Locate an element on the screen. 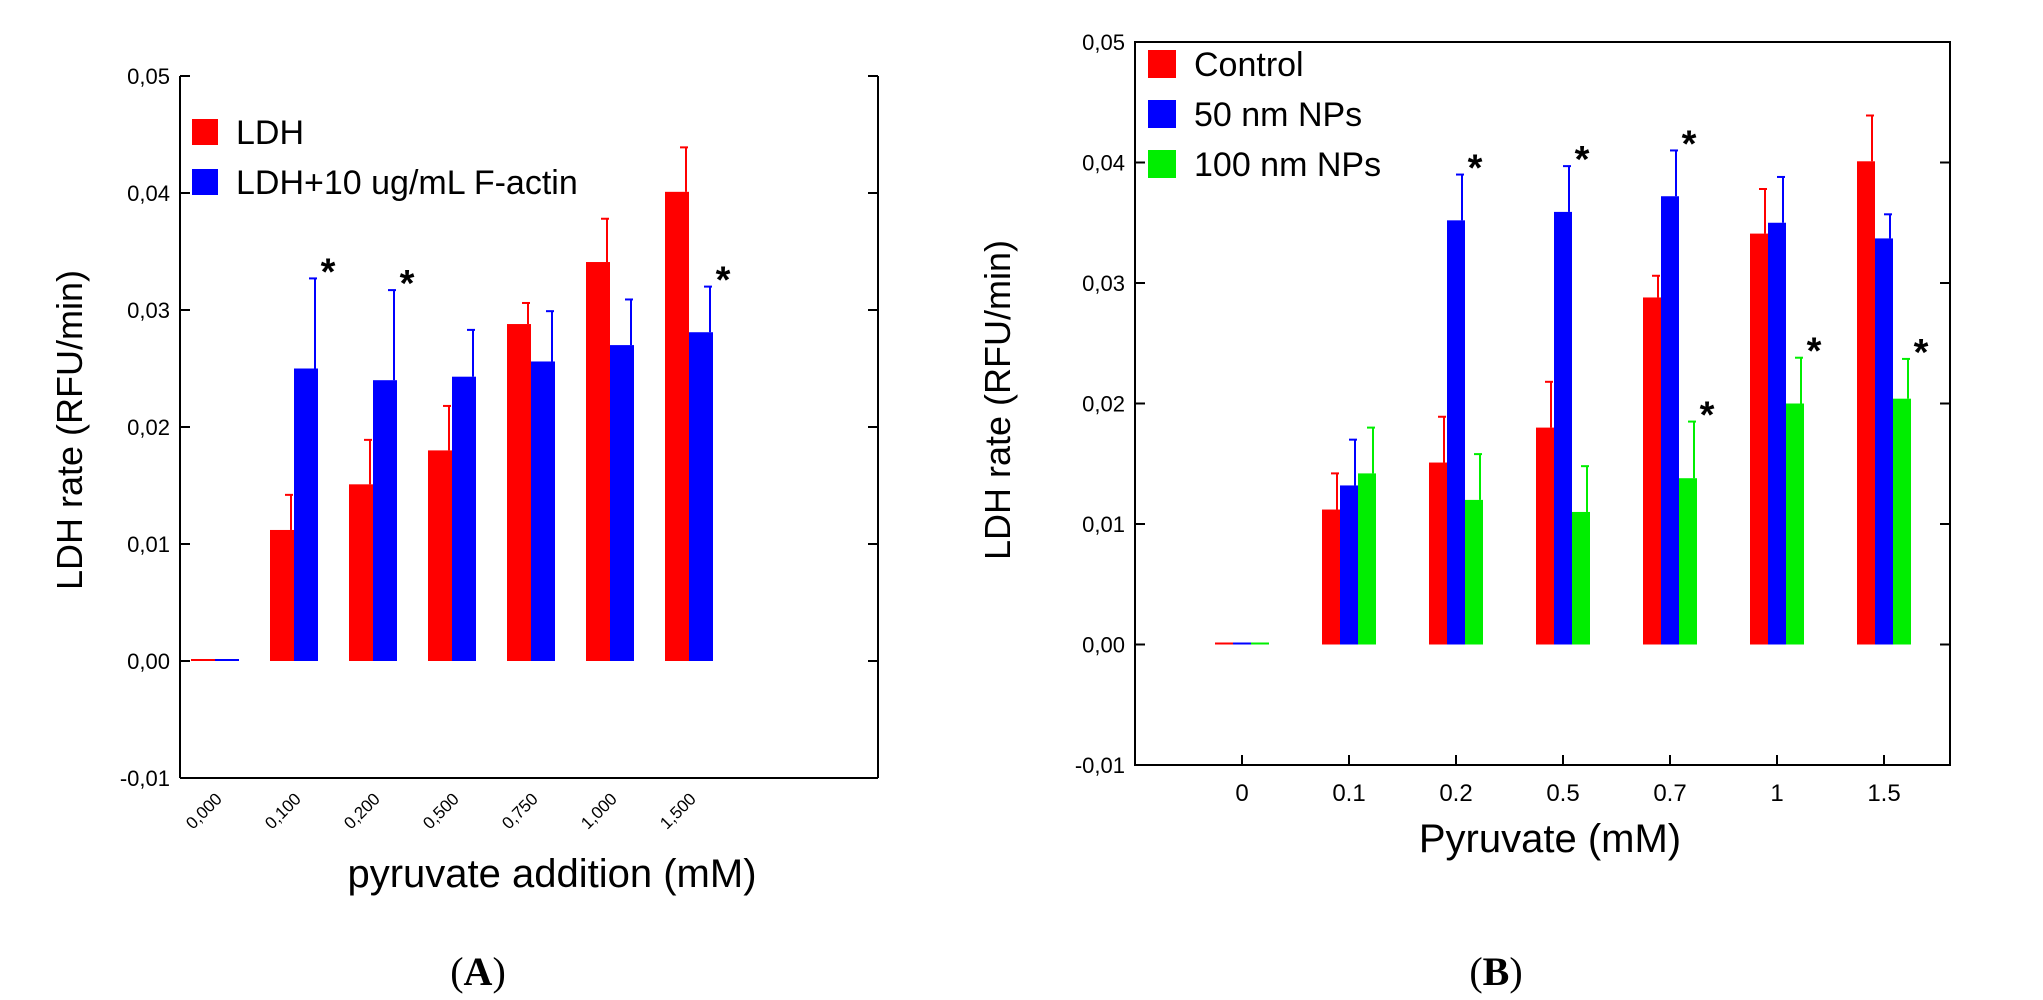 The height and width of the screenshot is (1000, 2043). x-tick-label: 0,750 is located at coordinates (520, 811).